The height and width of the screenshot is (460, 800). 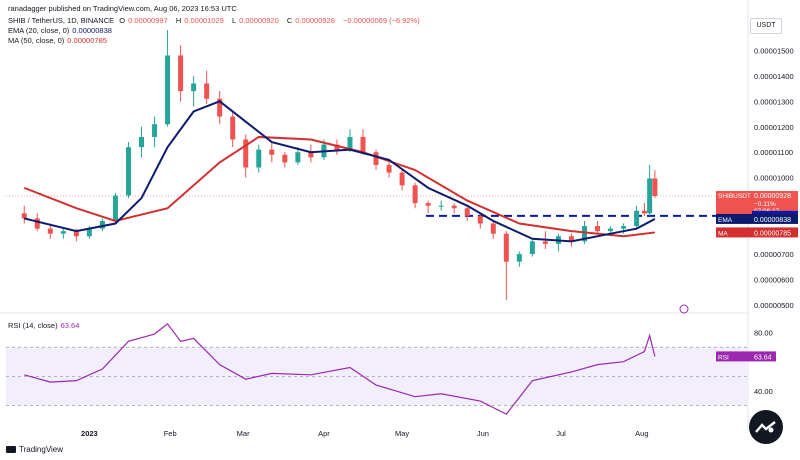 I want to click on open-value: 0.00000997, so click(x=148, y=20).